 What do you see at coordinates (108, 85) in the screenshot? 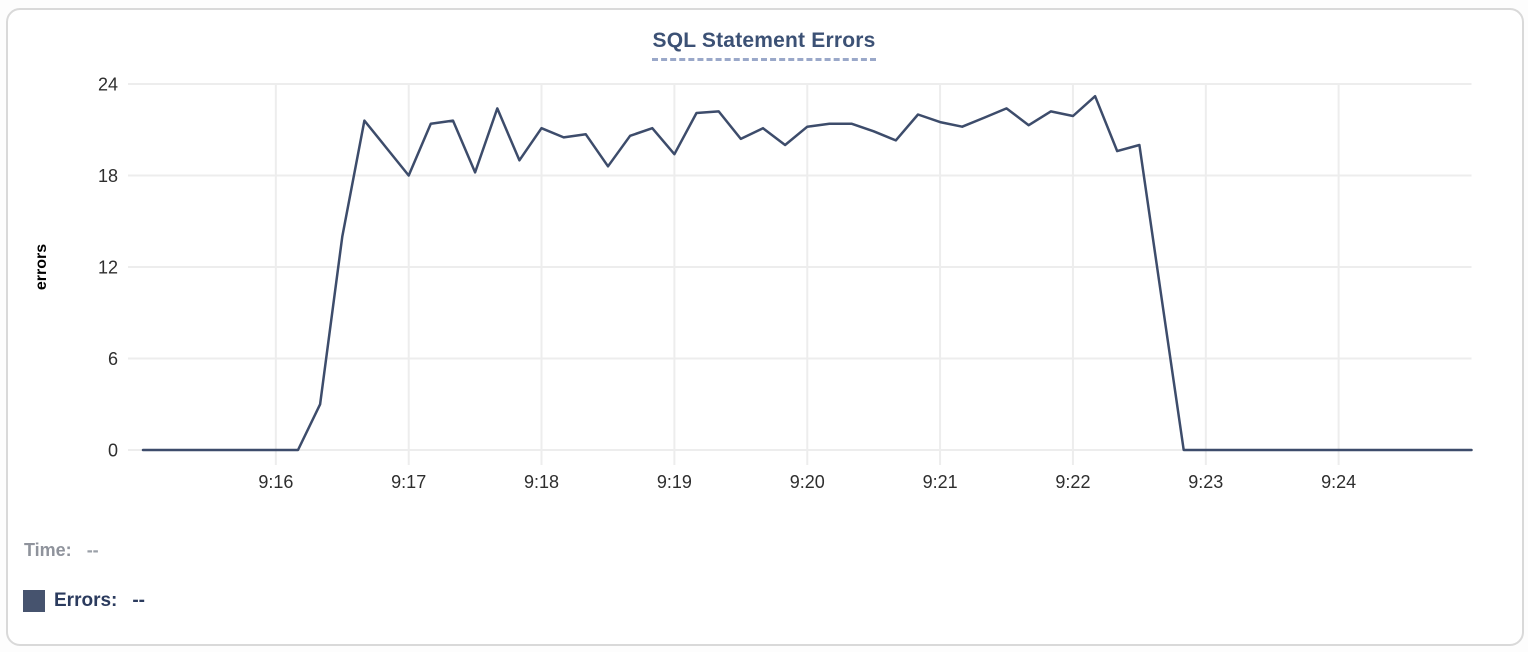
I see `y-tick-label: 24` at bounding box center [108, 85].